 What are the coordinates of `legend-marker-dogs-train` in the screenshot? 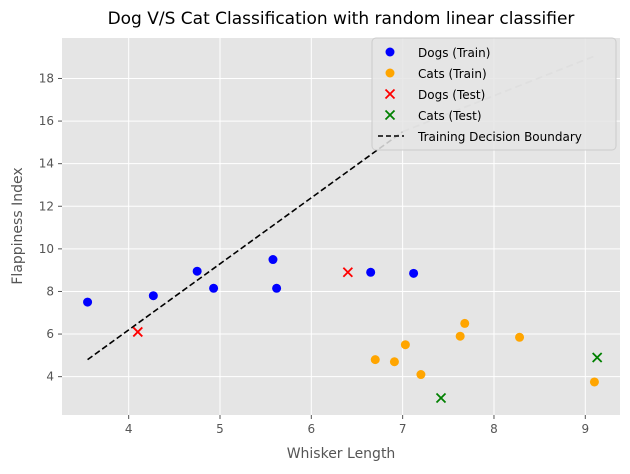 It's located at (390, 52).